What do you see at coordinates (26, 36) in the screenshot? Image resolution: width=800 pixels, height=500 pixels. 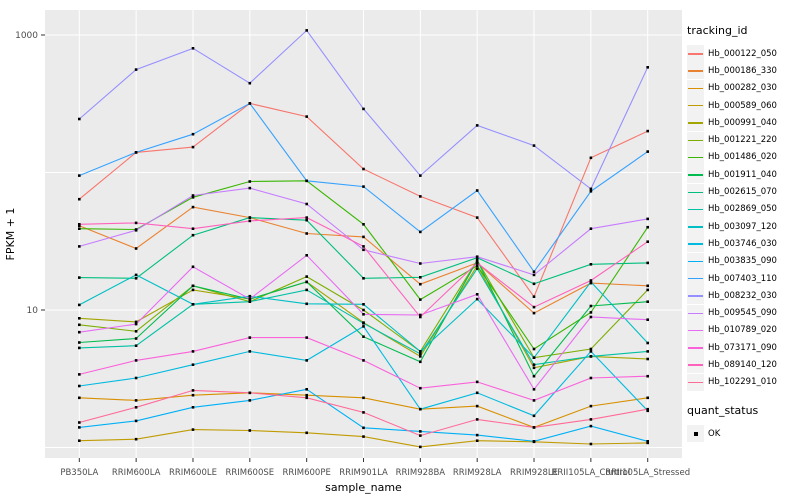 I see `y-tick-label: 1000` at bounding box center [26, 36].